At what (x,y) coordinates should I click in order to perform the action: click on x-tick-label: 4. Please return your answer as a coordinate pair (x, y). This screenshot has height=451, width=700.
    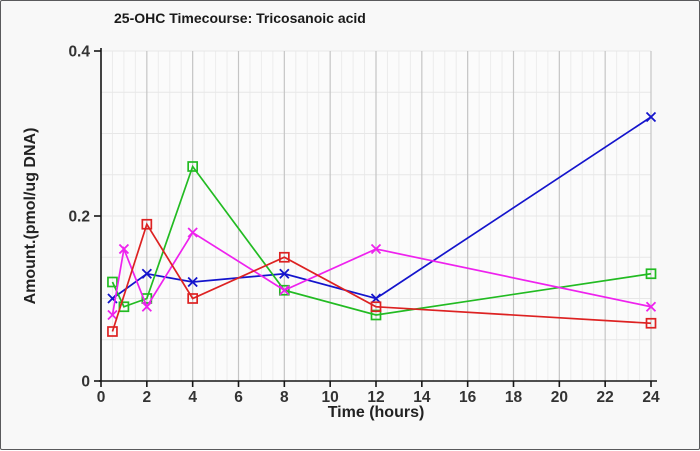
    Looking at the image, I should click on (192, 397).